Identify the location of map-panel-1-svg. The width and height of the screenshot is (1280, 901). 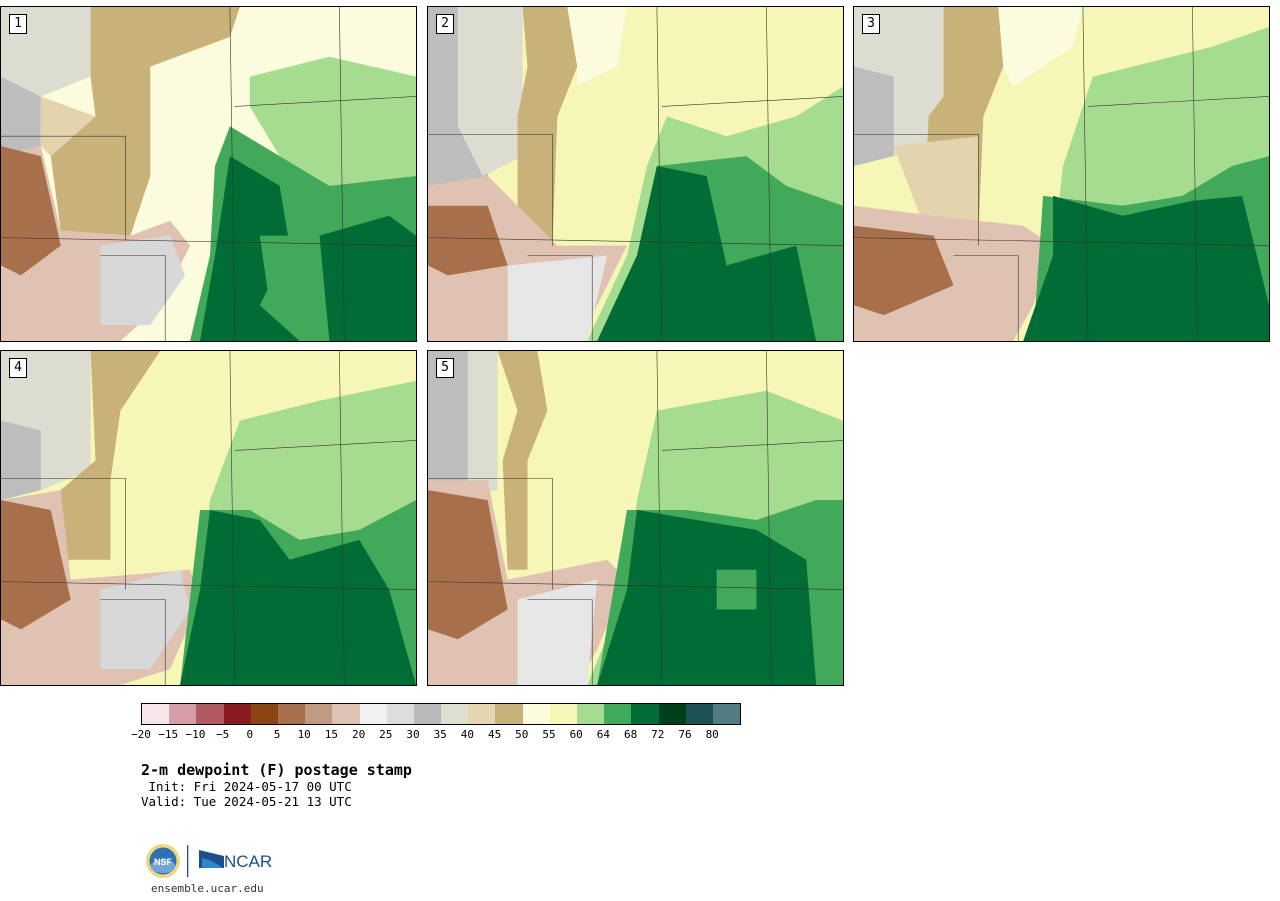
(208, 174).